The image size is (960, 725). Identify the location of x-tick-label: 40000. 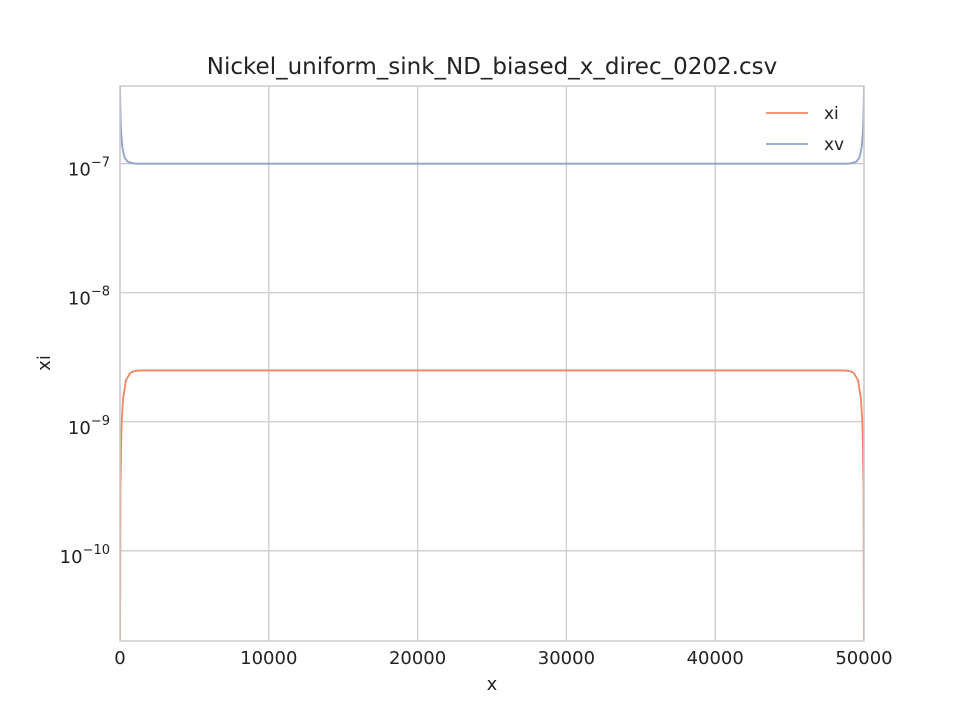
(715, 658).